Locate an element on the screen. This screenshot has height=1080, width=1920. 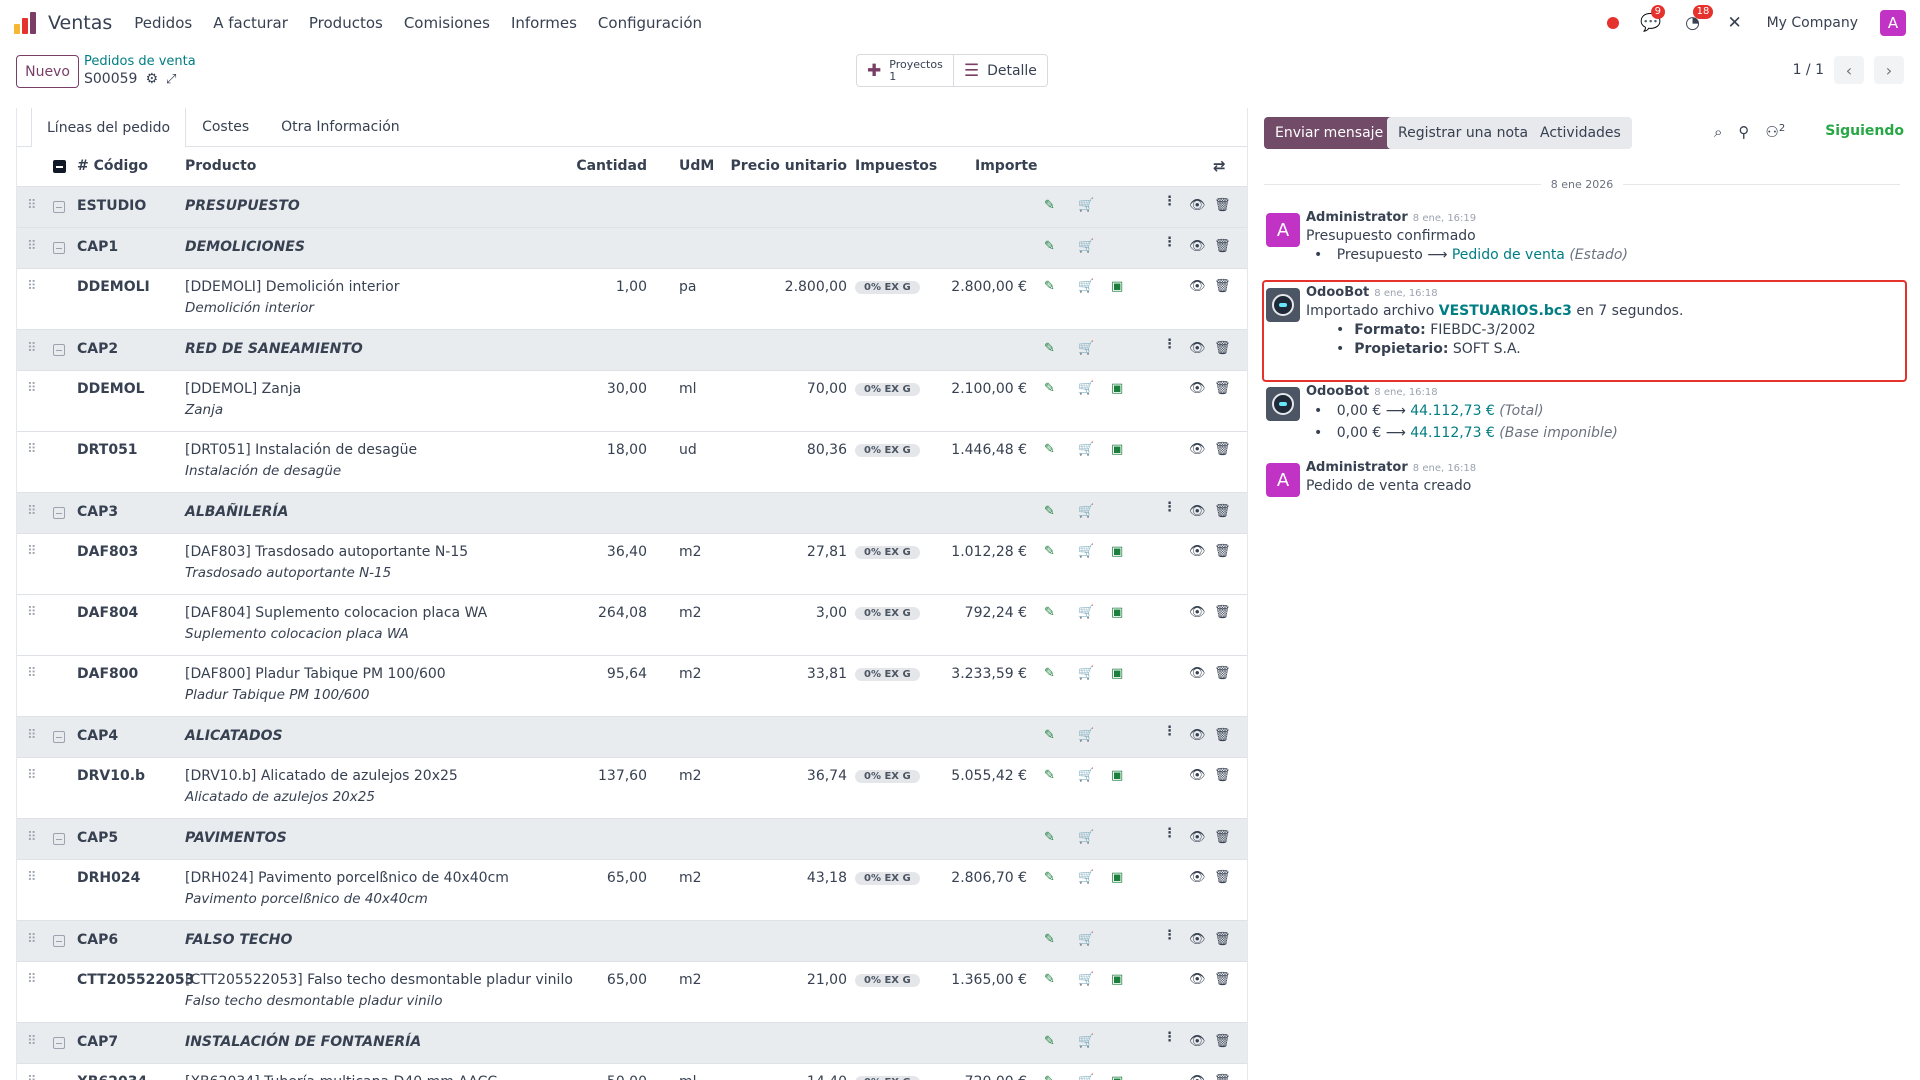
unit-price: 36,74 is located at coordinates (826, 776).